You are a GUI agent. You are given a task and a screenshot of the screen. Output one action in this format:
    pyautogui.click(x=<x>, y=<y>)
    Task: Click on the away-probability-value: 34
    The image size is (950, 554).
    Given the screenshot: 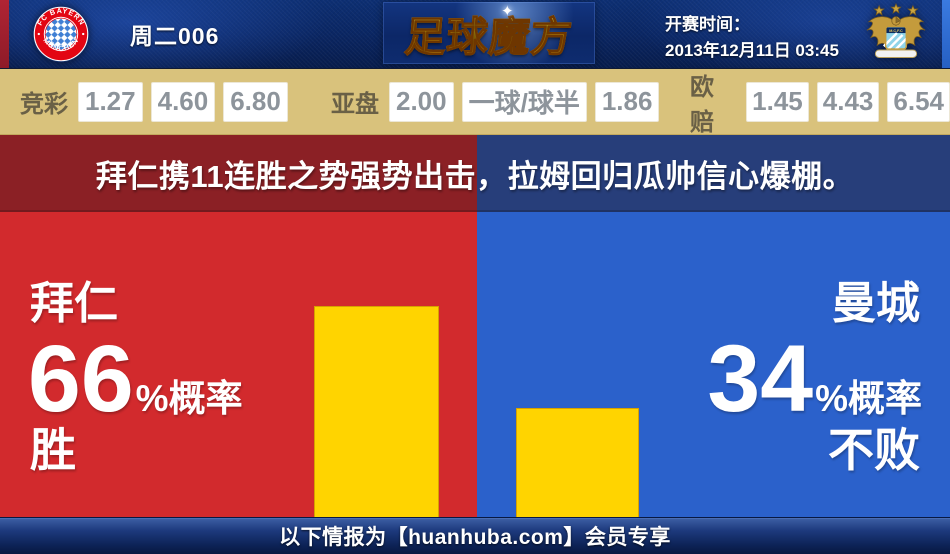 What is the action you would take?
    pyautogui.click(x=760, y=379)
    